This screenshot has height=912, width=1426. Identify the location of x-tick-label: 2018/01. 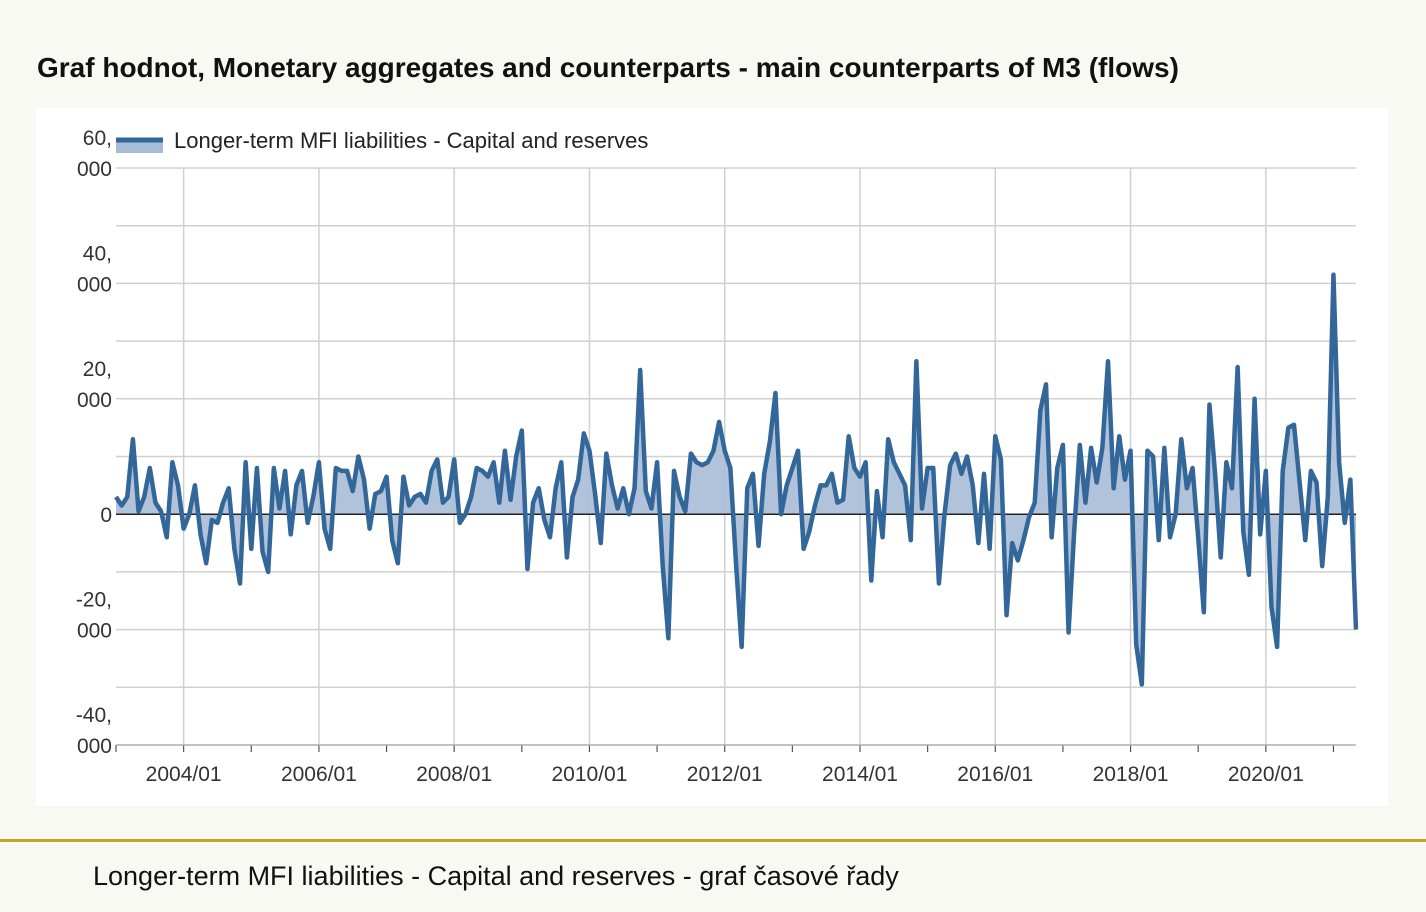
(1131, 774).